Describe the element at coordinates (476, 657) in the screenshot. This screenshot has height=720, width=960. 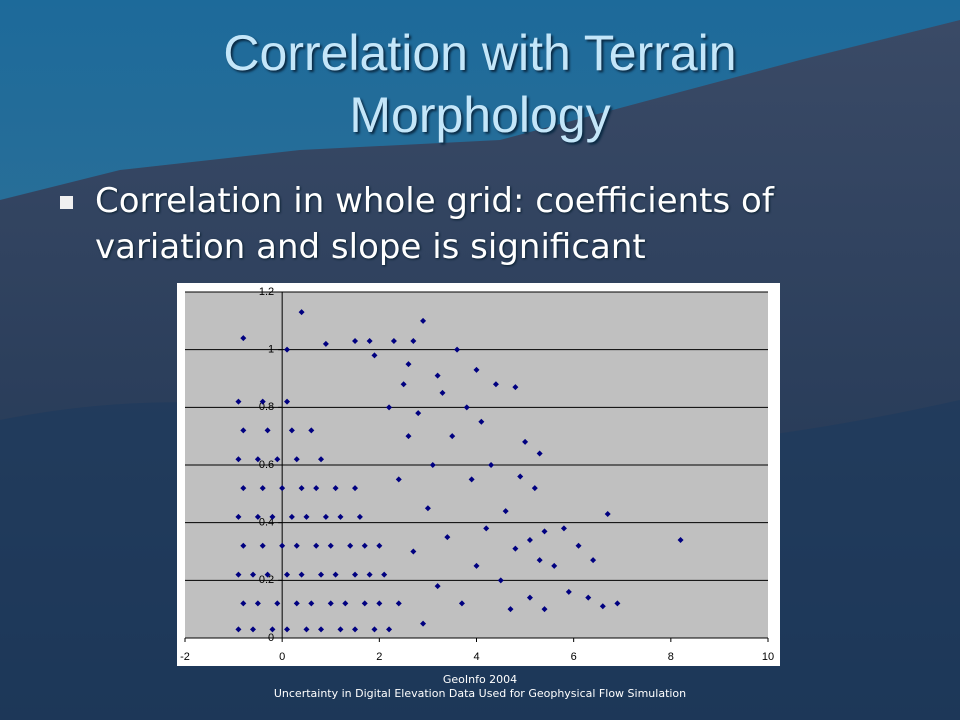
I see `x-tick-label: 4` at that location.